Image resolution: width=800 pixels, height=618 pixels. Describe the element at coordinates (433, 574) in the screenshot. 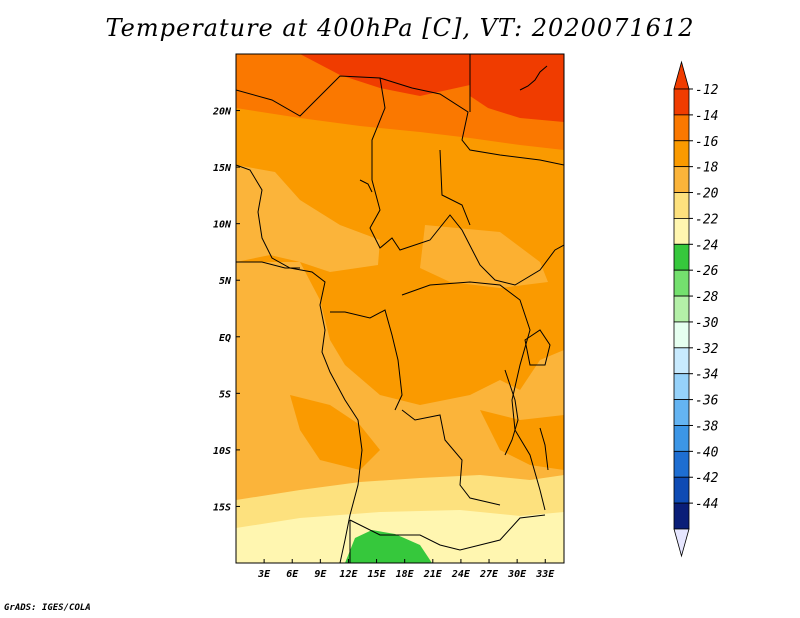

I see `lon-tick-label: 21E` at that location.